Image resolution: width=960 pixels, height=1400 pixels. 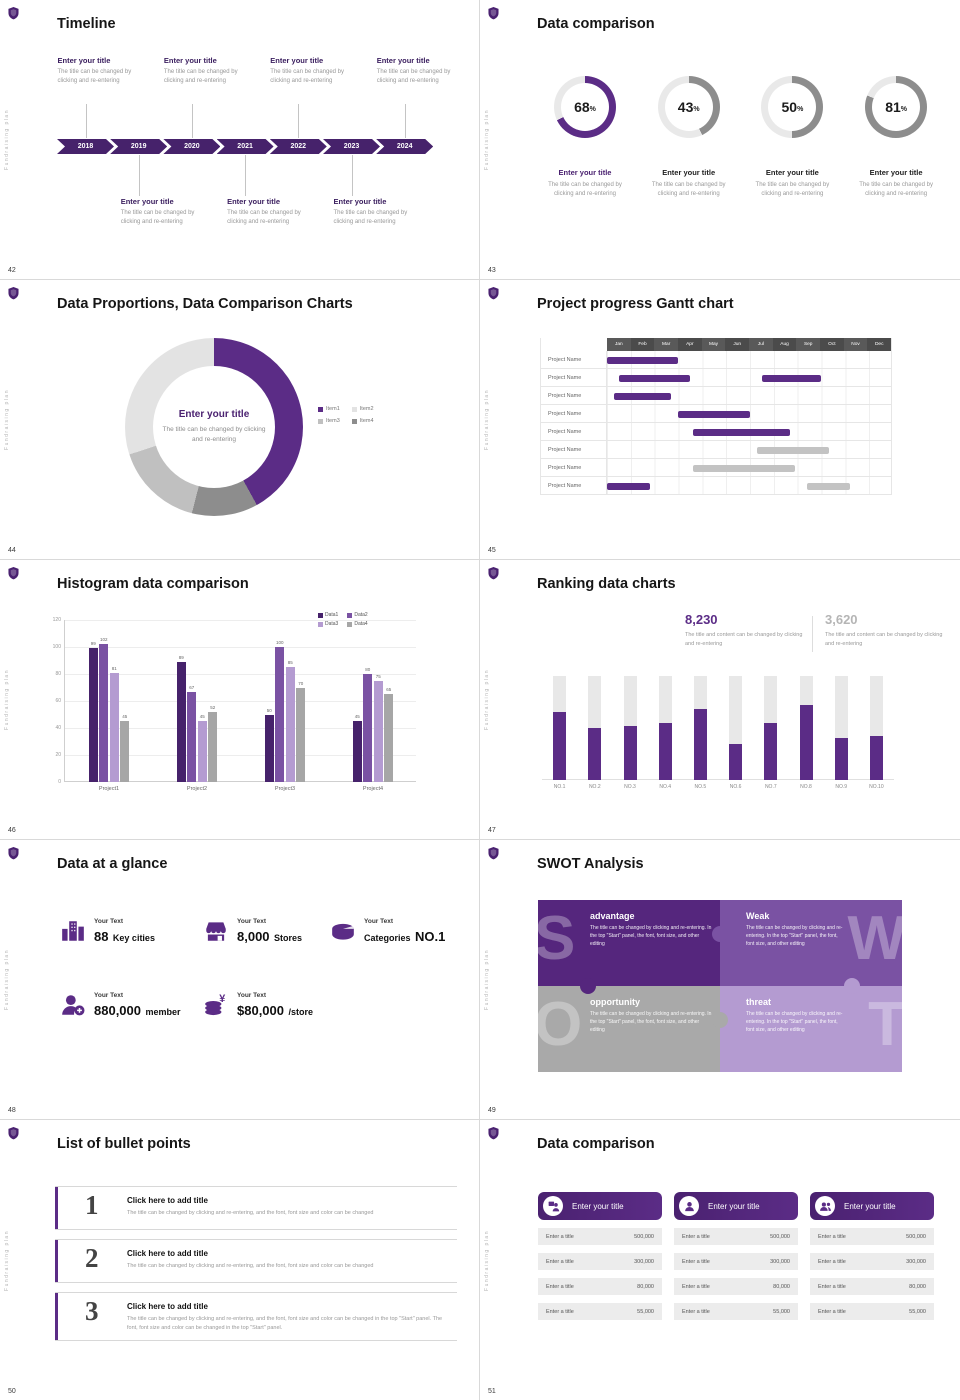 What do you see at coordinates (665, 787) in the screenshot?
I see `x-category-label: NO.4` at bounding box center [665, 787].